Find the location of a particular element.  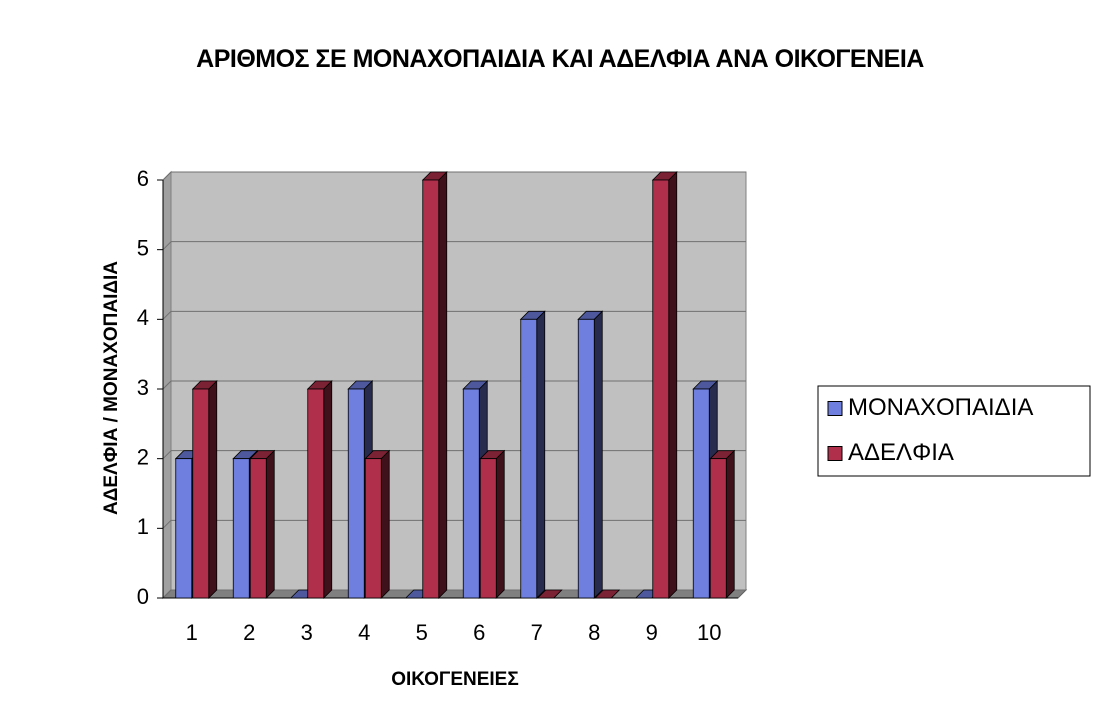

y-tick-label: 6 is located at coordinates (143, 178).